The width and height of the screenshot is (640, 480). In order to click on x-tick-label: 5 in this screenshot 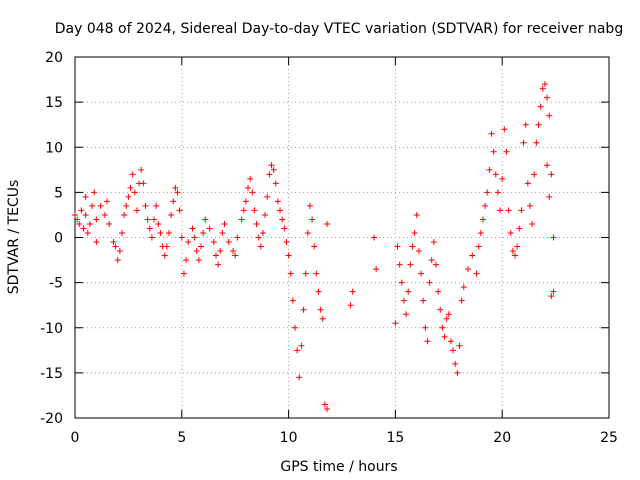, I will do `click(181, 438)`.